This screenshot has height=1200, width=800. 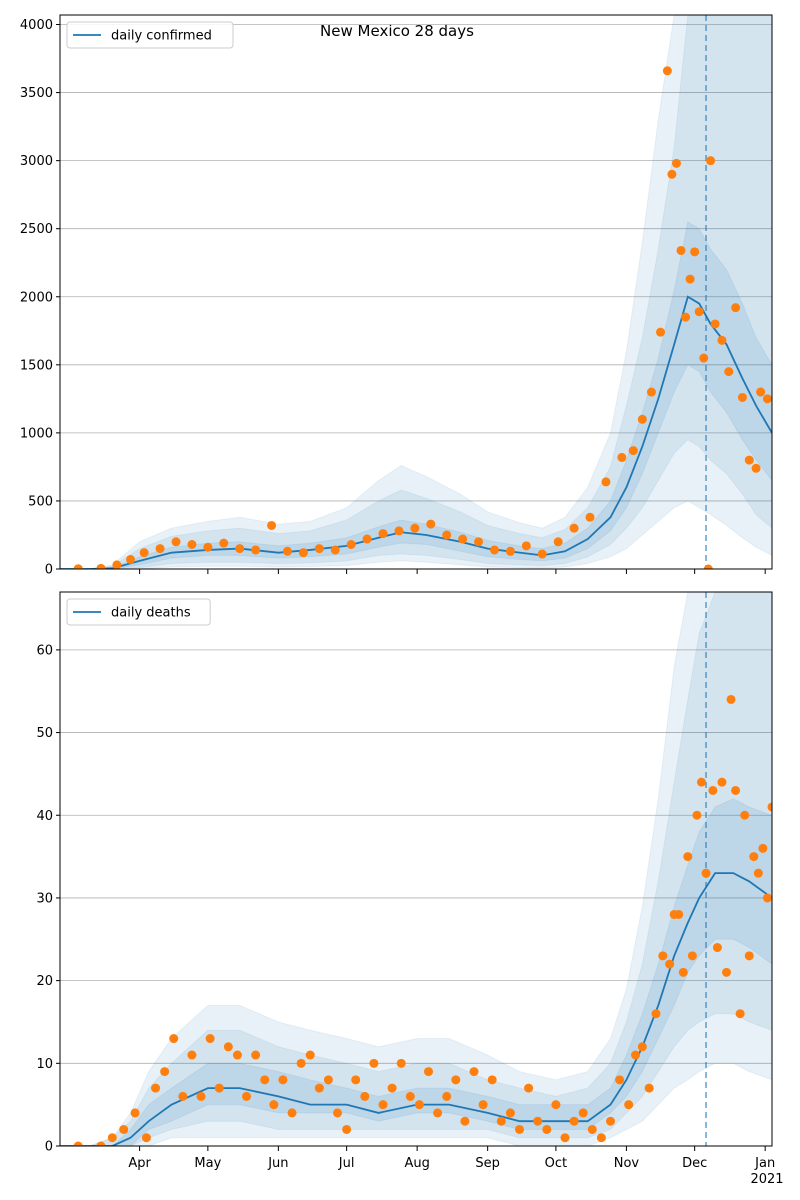 I want to click on legend: daily deaths, so click(x=138, y=612).